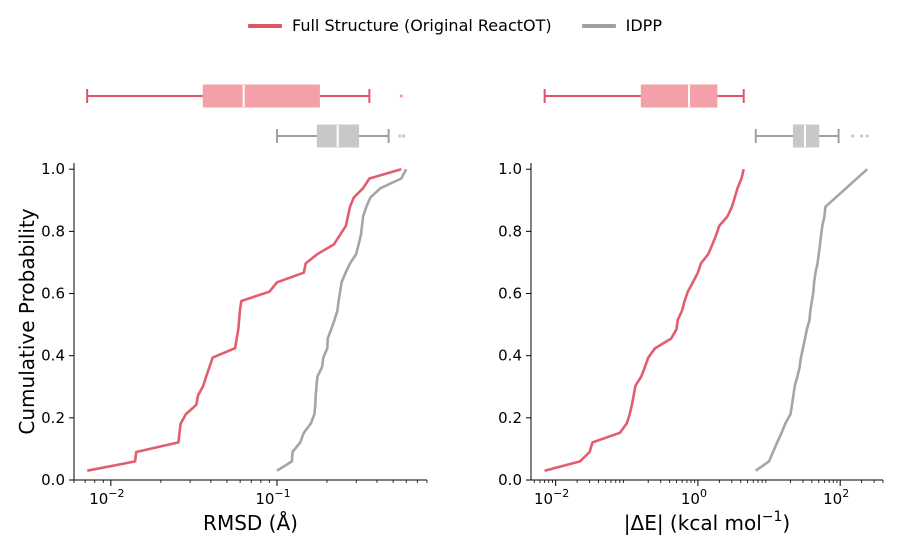 This screenshot has width=897, height=550. What do you see at coordinates (265, 25) in the screenshot?
I see `legend-swatch-full-structure` at bounding box center [265, 25].